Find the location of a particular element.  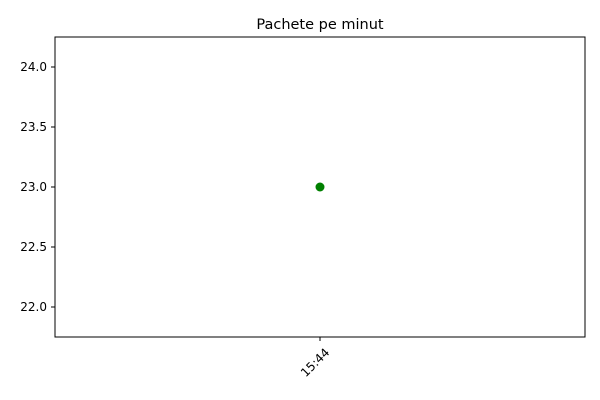

x-axis: 15:44 is located at coordinates (315, 358).